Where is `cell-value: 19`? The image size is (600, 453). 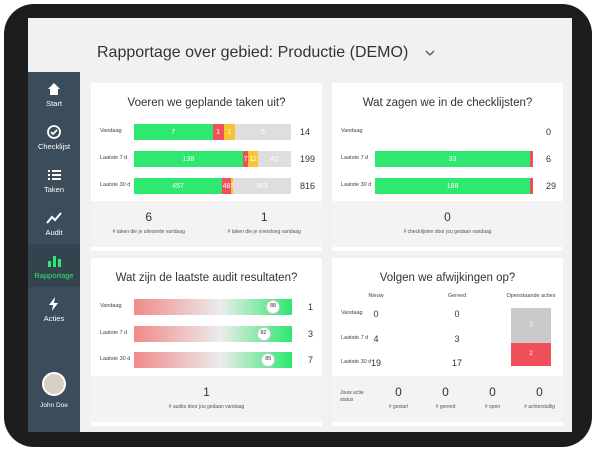
cell-value: 19 is located at coordinates (375, 363).